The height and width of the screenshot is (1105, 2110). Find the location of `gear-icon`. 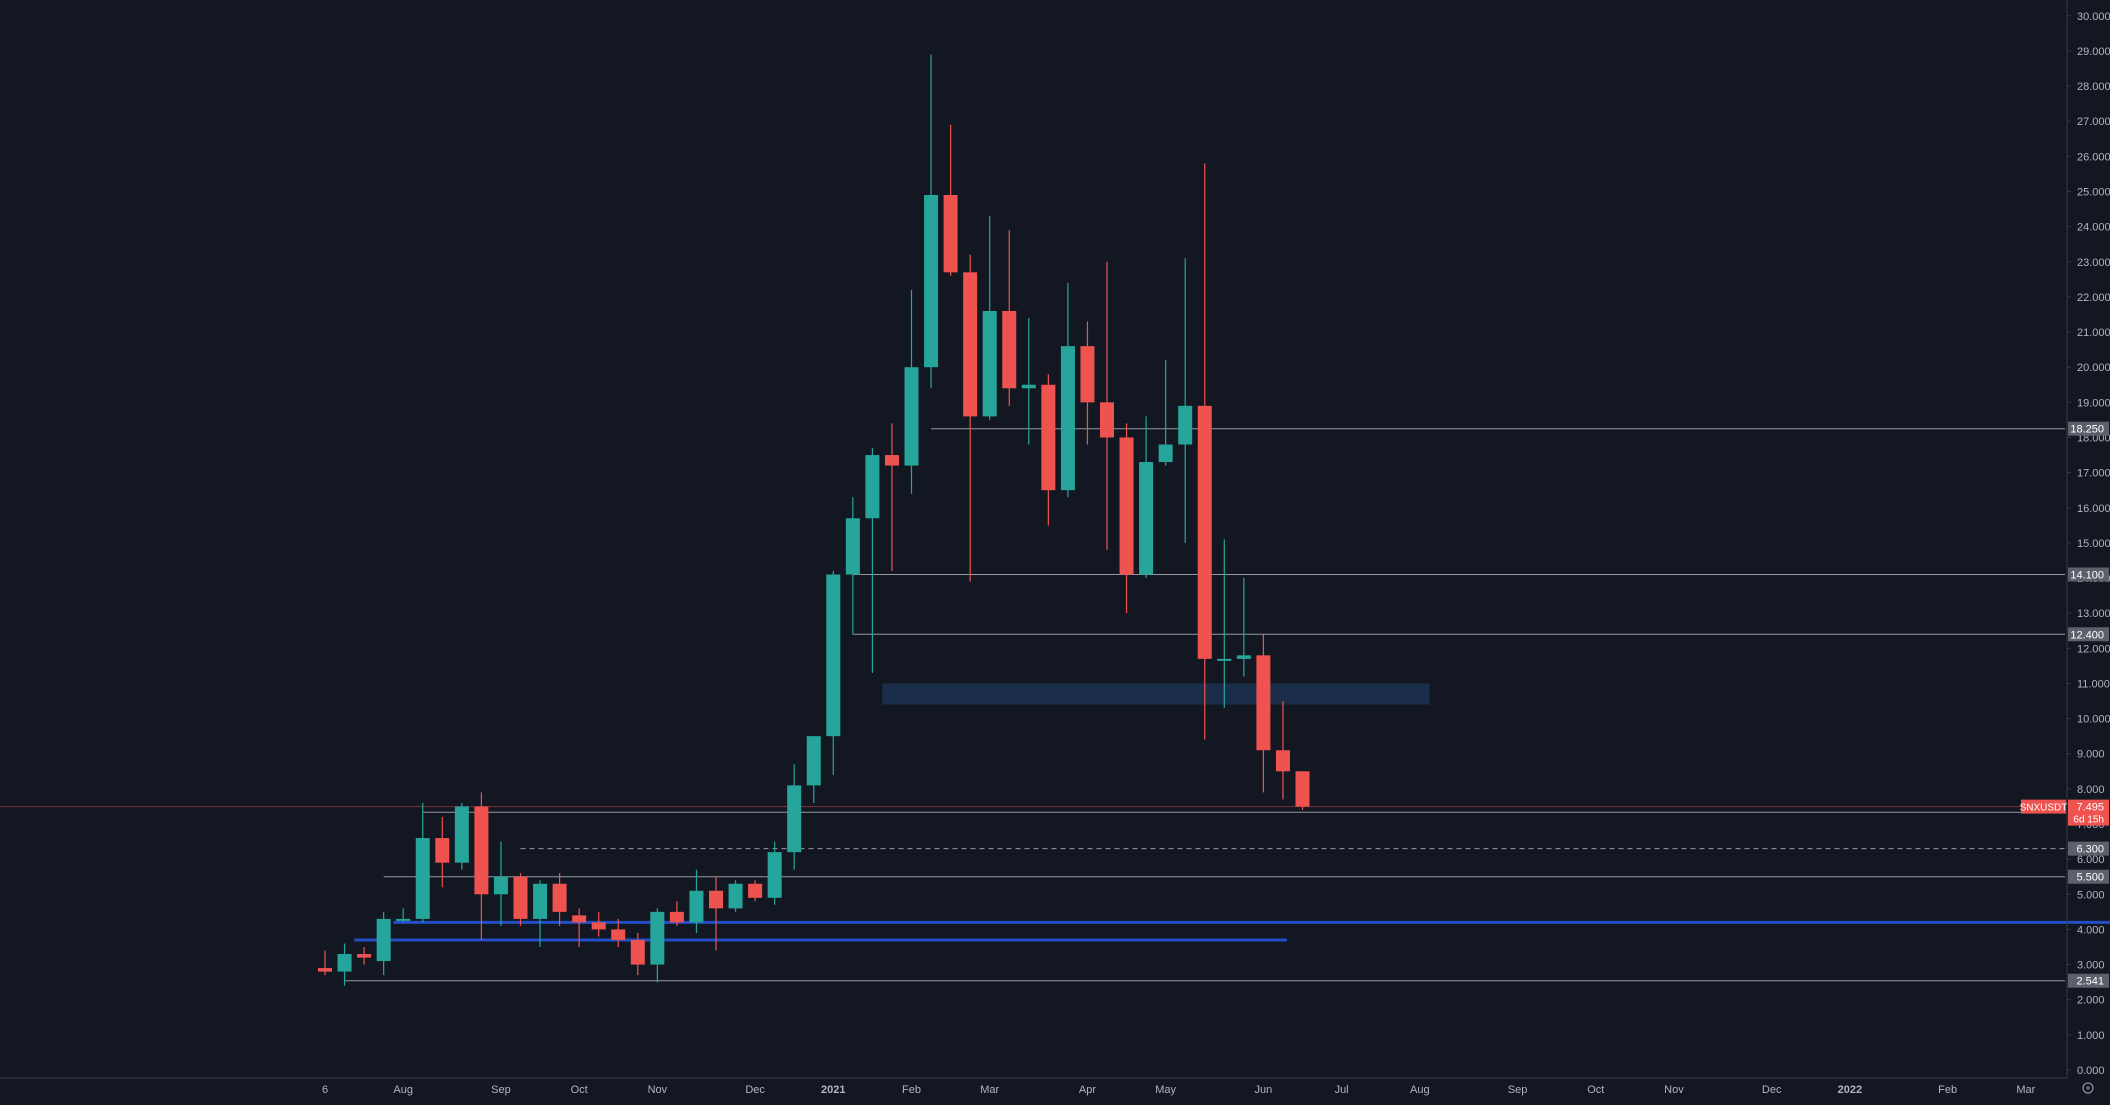

gear-icon is located at coordinates (2088, 1088).